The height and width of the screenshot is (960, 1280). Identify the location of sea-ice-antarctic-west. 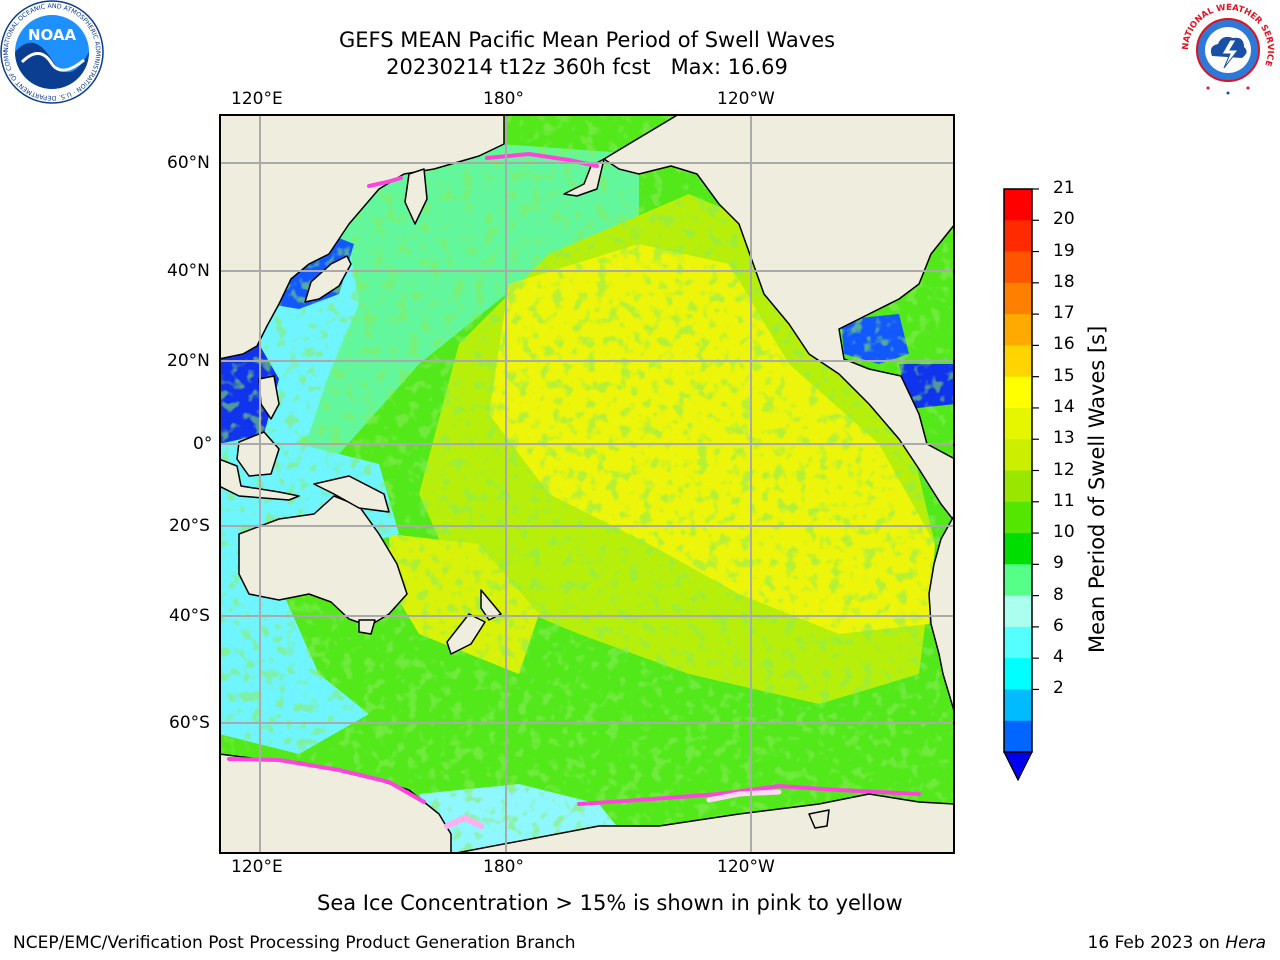
(326, 780).